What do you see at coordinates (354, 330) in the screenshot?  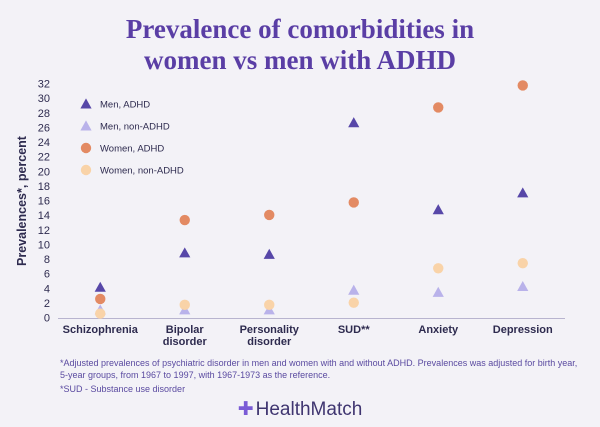 I see `x-tick-label: SUD**` at bounding box center [354, 330].